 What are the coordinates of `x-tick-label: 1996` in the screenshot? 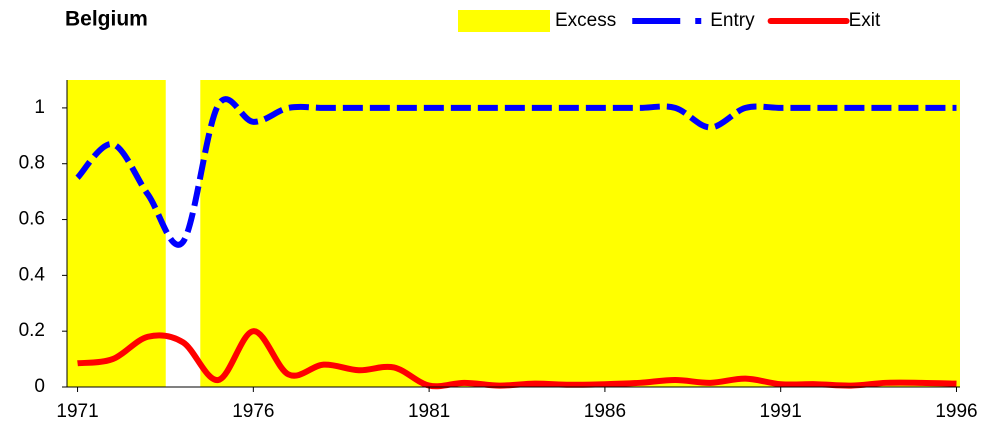 It's located at (956, 411).